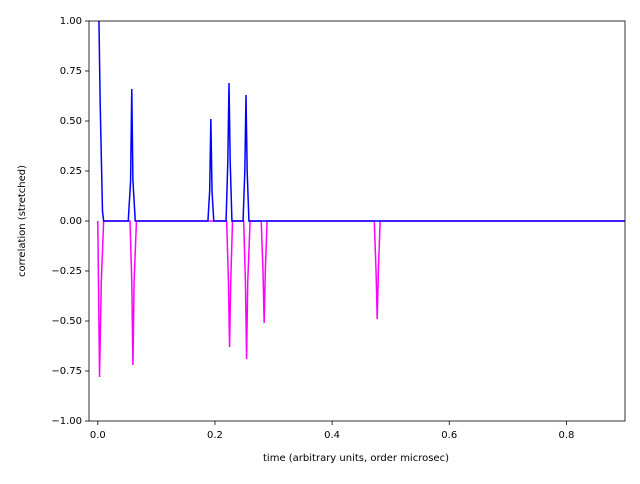  What do you see at coordinates (71, 171) in the screenshot?
I see `y-tick-label: 0.25` at bounding box center [71, 171].